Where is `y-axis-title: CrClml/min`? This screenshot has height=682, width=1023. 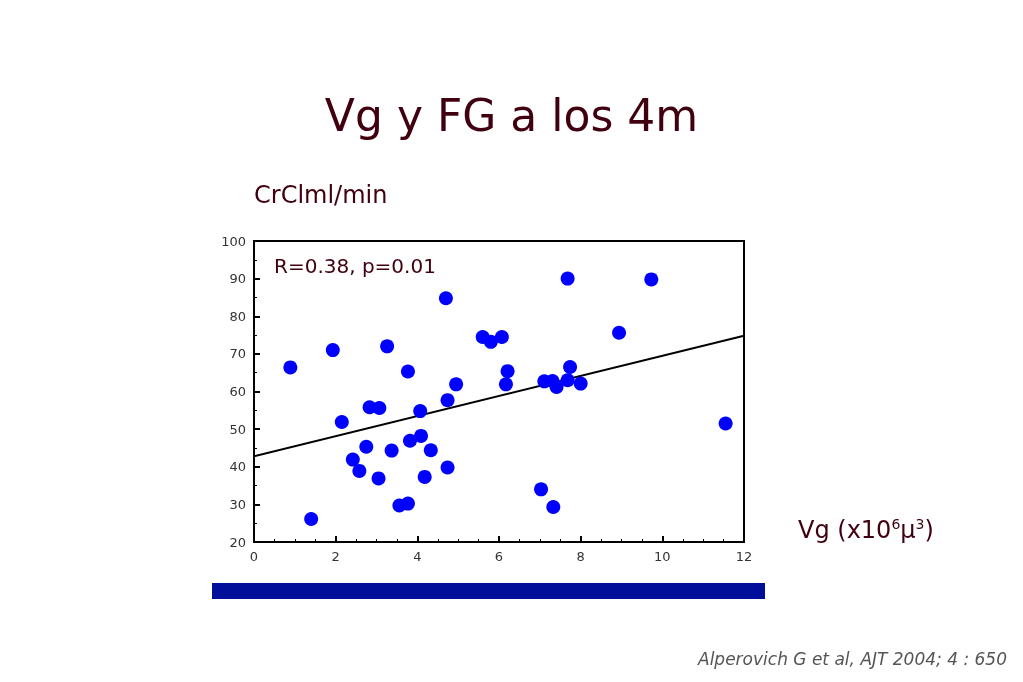 y-axis-title: CrClml/min is located at coordinates (321, 195).